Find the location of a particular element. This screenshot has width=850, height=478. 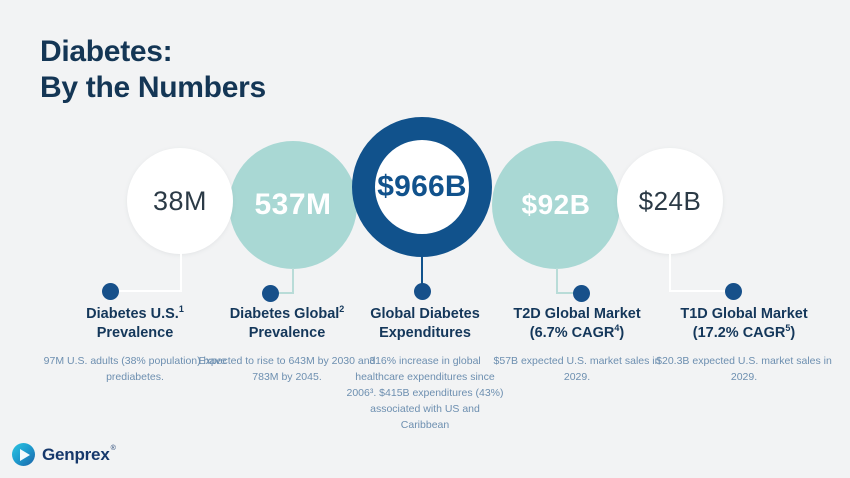

stat-value-2: 537M is located at coordinates (293, 204).